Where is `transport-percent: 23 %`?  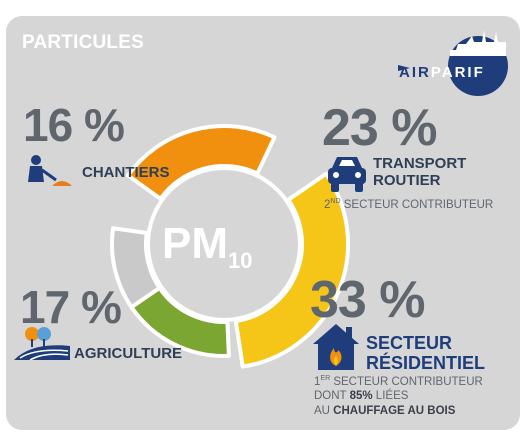
transport-percent: 23 % is located at coordinates (380, 128).